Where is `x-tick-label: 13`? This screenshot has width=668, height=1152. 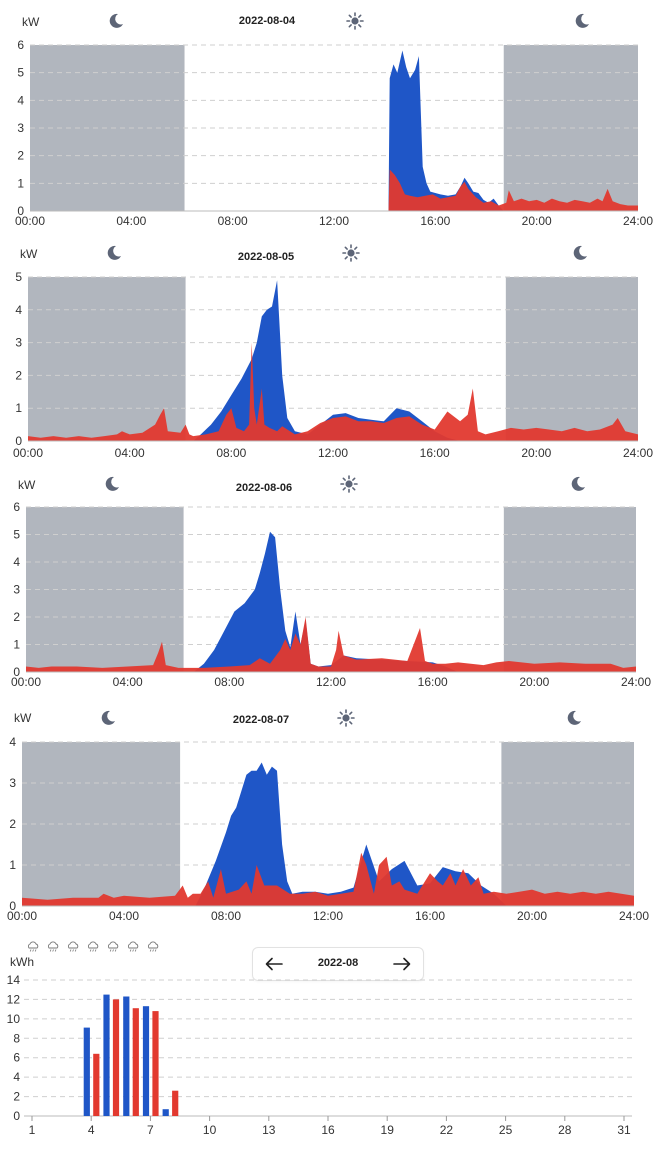 x-tick-label: 13 is located at coordinates (269, 1130).